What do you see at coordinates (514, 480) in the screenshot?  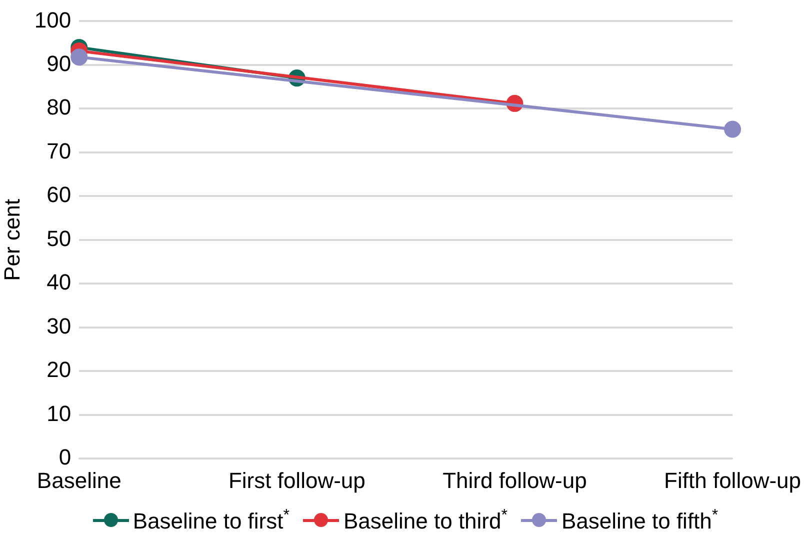 I see `x-tick-label: Third follow-up` at bounding box center [514, 480].